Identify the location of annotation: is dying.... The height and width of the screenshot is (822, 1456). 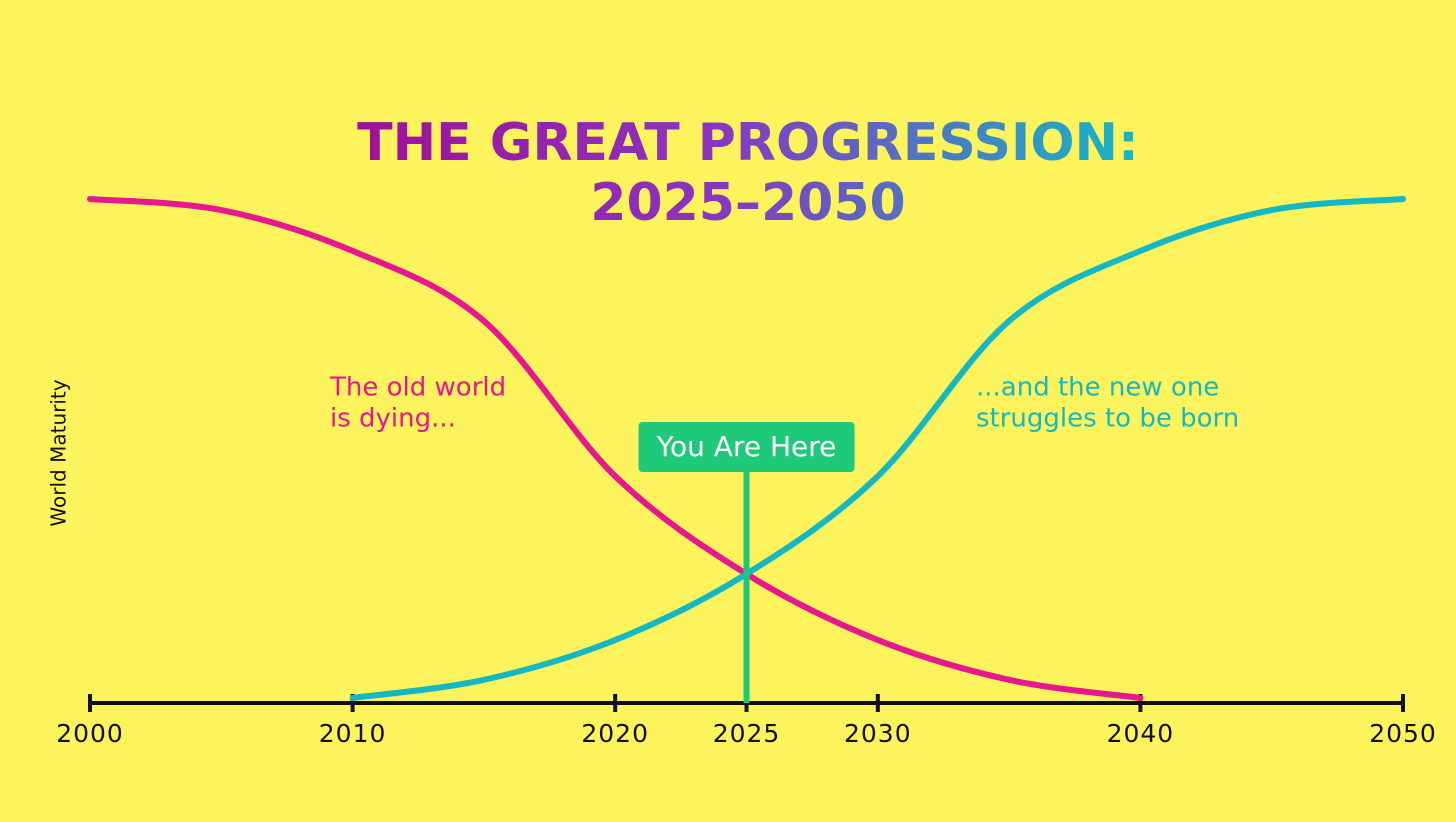
(393, 419).